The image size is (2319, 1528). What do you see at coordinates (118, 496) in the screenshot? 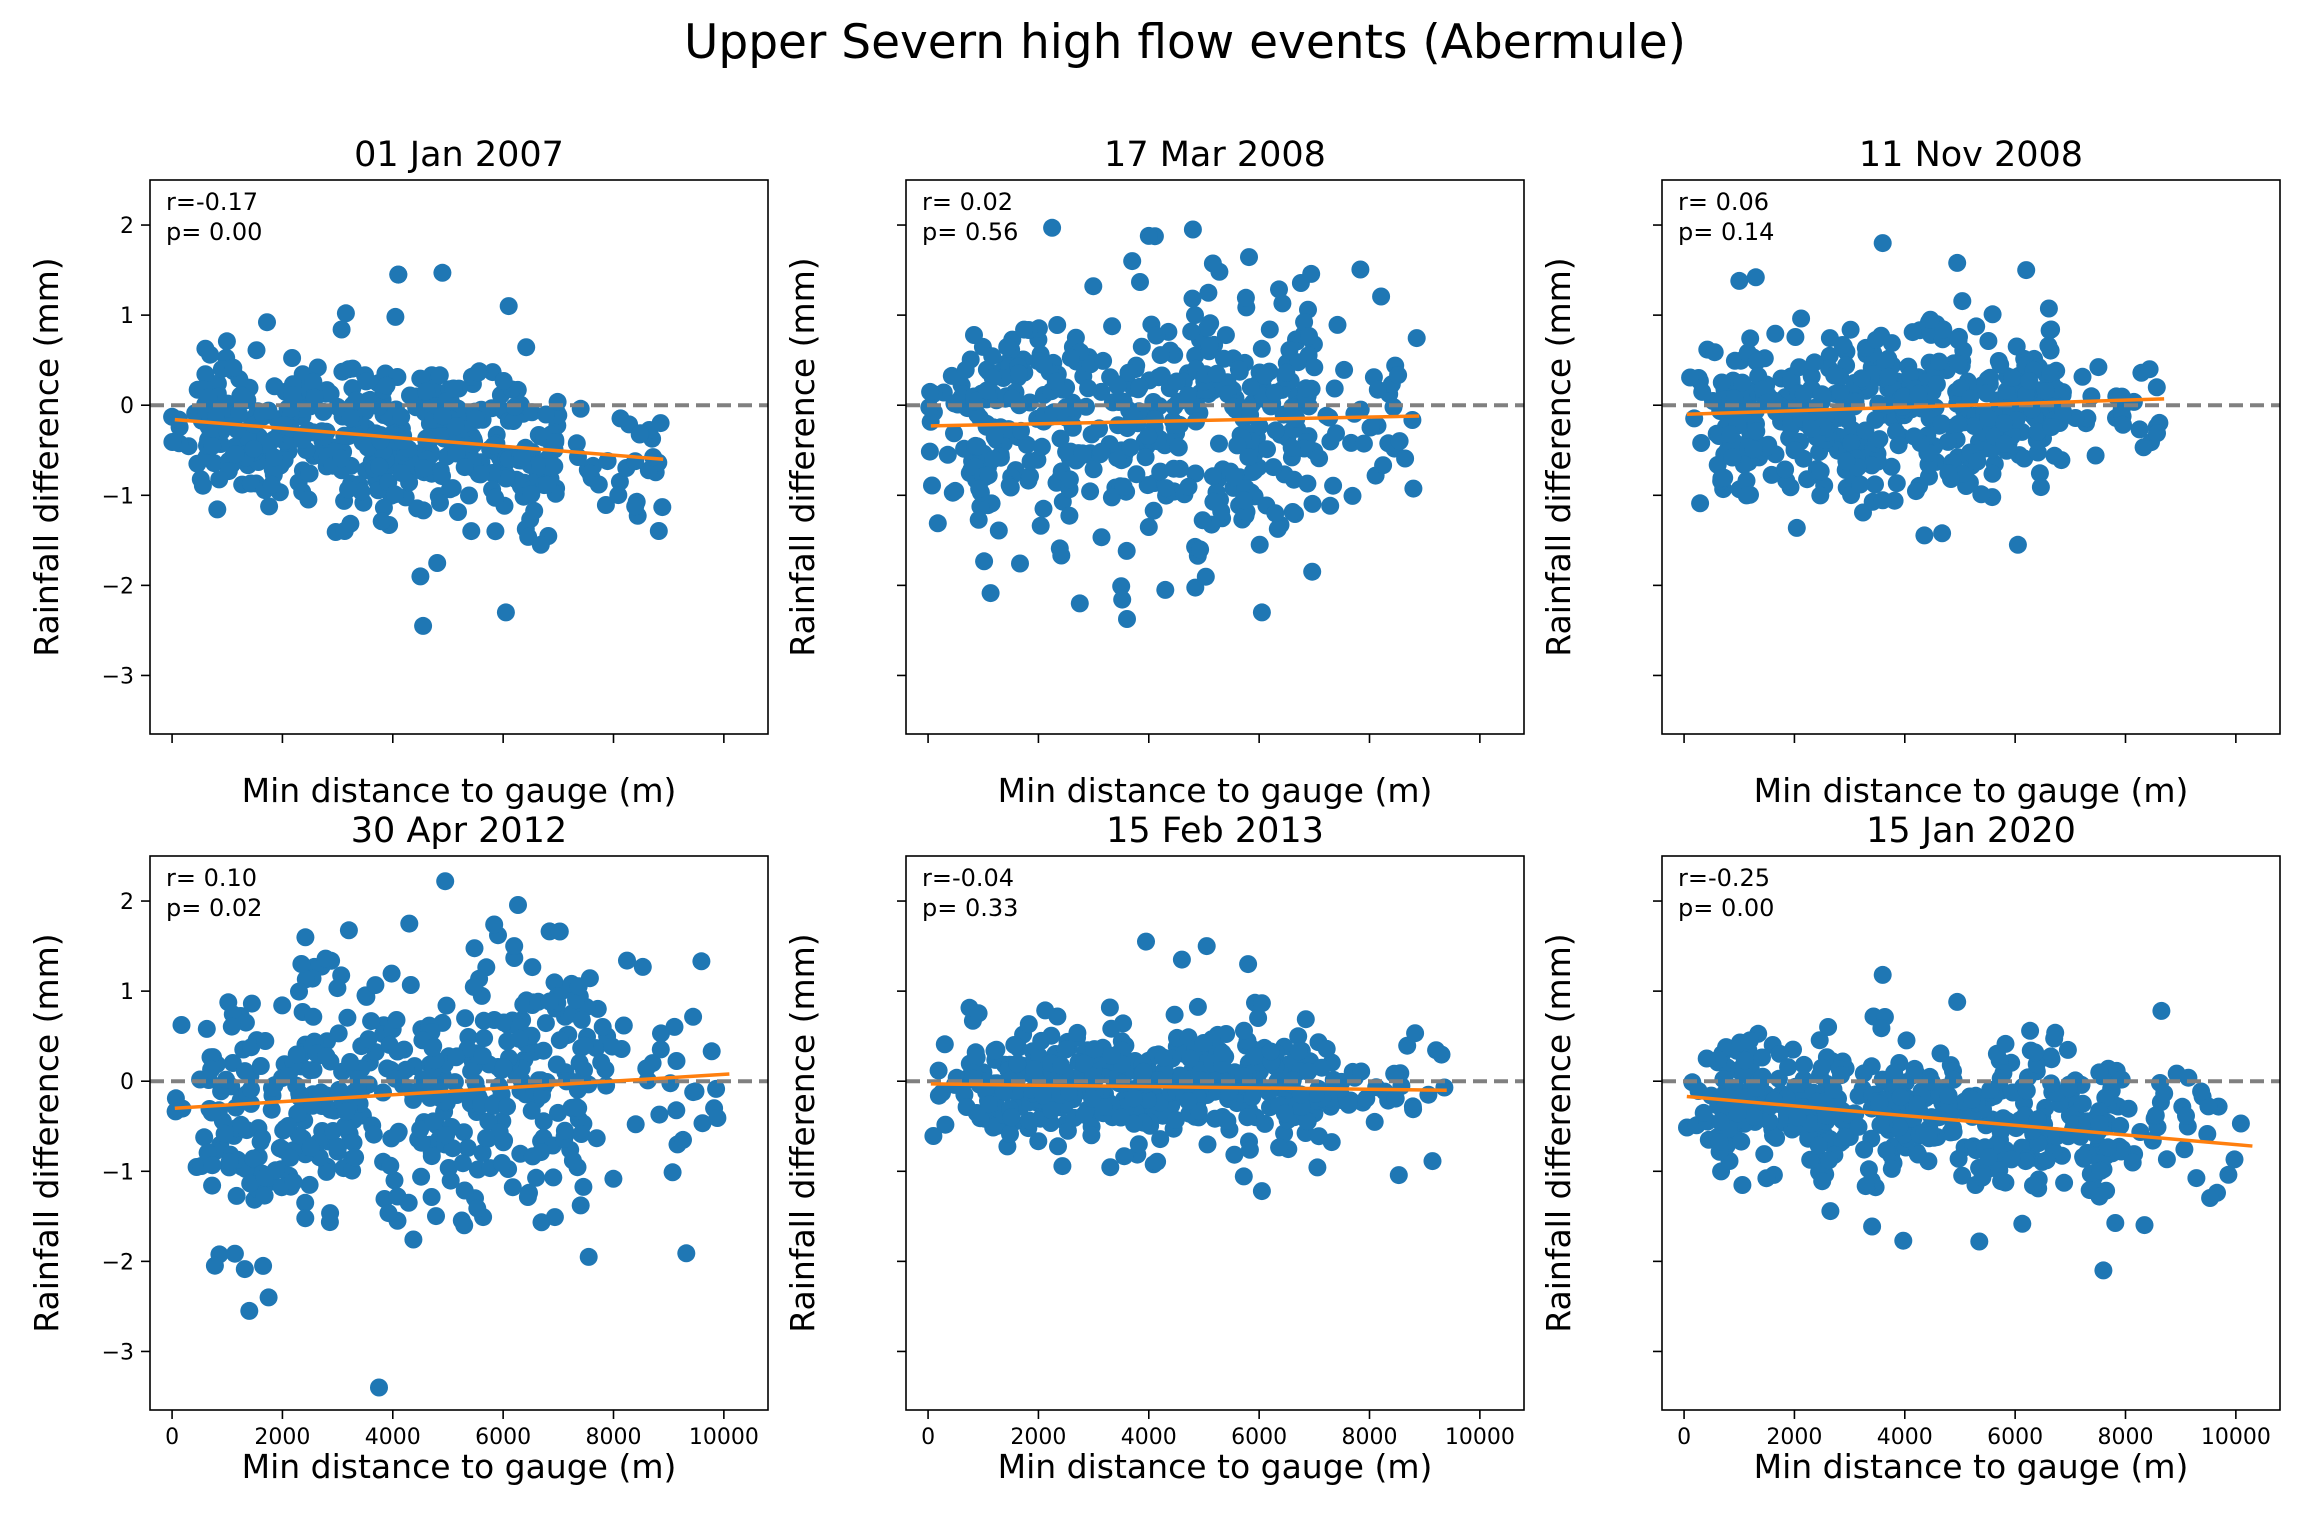
I see `y-tick-label: −1` at bounding box center [118, 496].